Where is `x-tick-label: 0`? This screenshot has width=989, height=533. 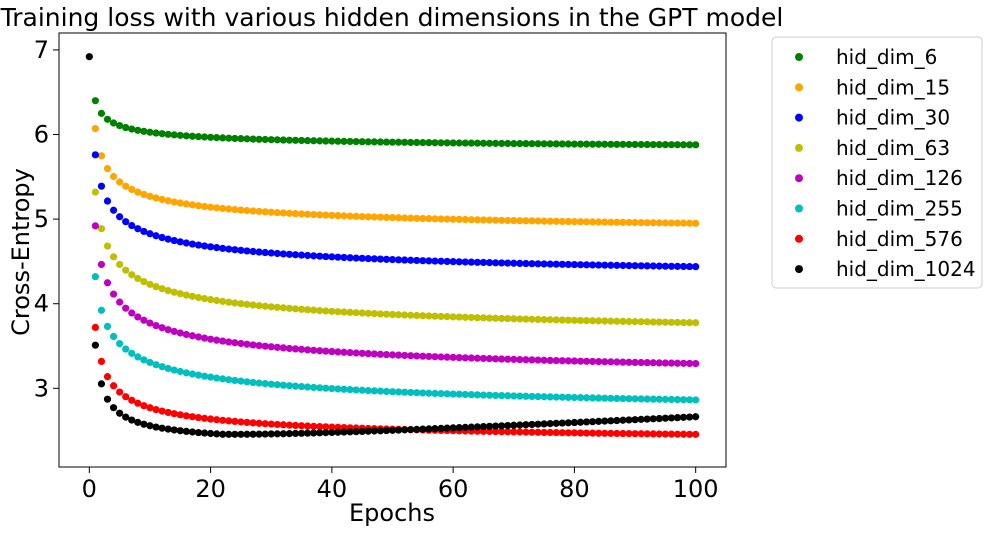 x-tick-label: 0 is located at coordinates (89, 489).